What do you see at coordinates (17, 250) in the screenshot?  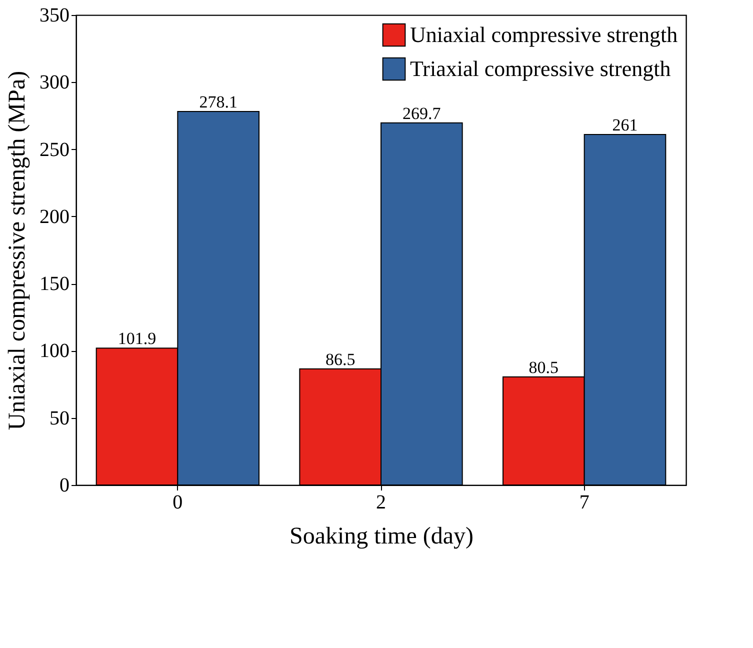 I see `y-axis-title: Uniaxial compressive strength (MPa)` at bounding box center [17, 250].